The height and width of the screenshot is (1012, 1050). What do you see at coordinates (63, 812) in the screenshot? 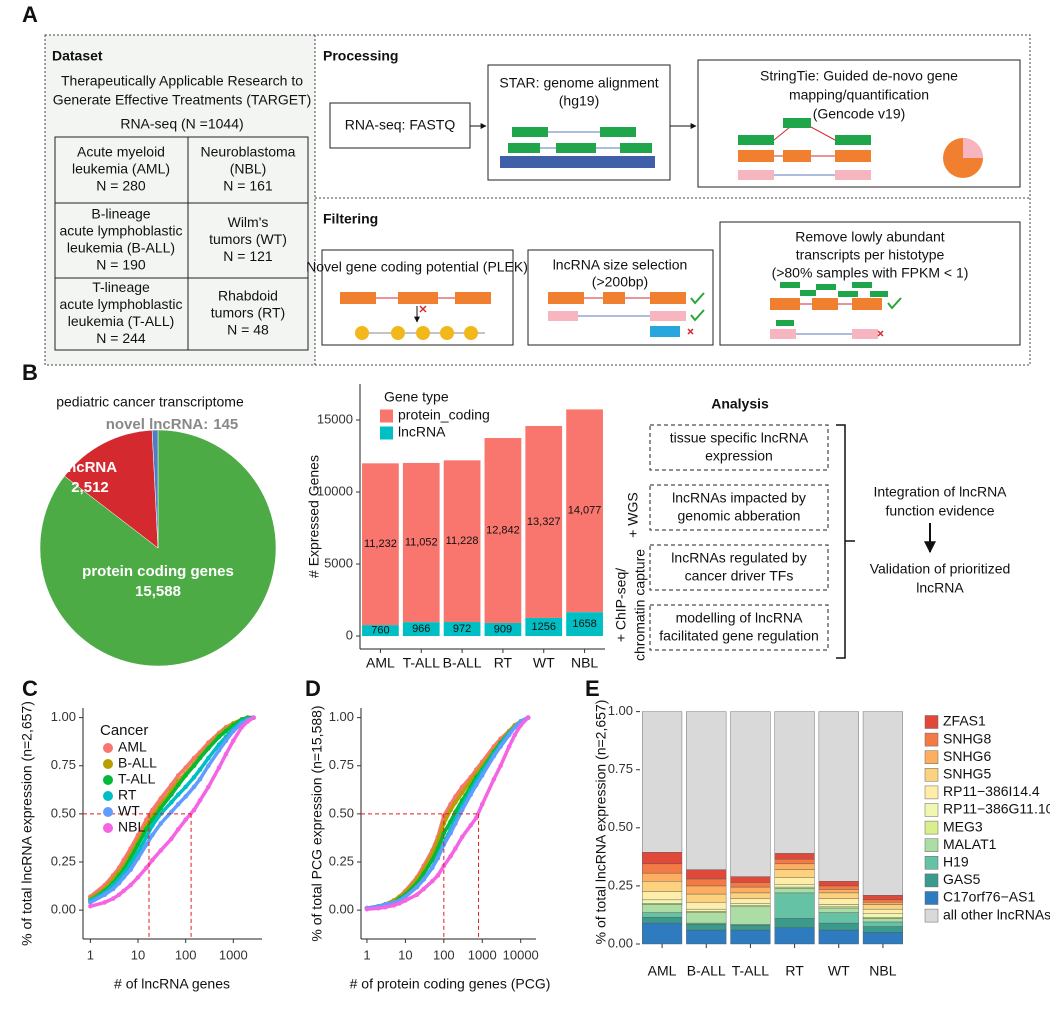
I see `y-tick-label: 0.50` at bounding box center [63, 812].